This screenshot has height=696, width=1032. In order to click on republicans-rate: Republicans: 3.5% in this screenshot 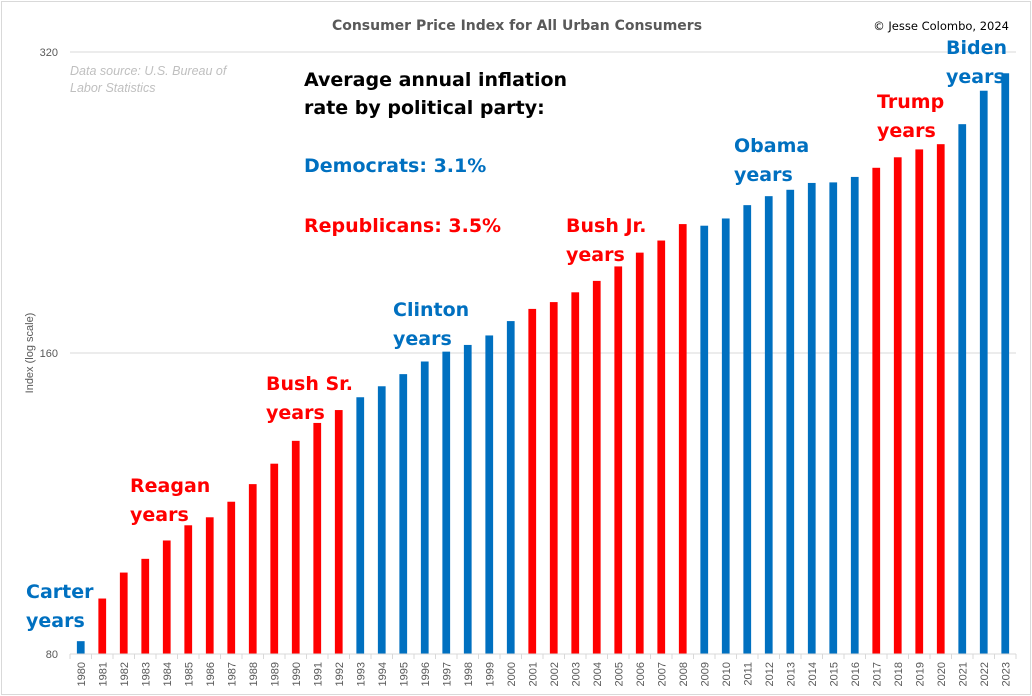, I will do `click(402, 226)`.